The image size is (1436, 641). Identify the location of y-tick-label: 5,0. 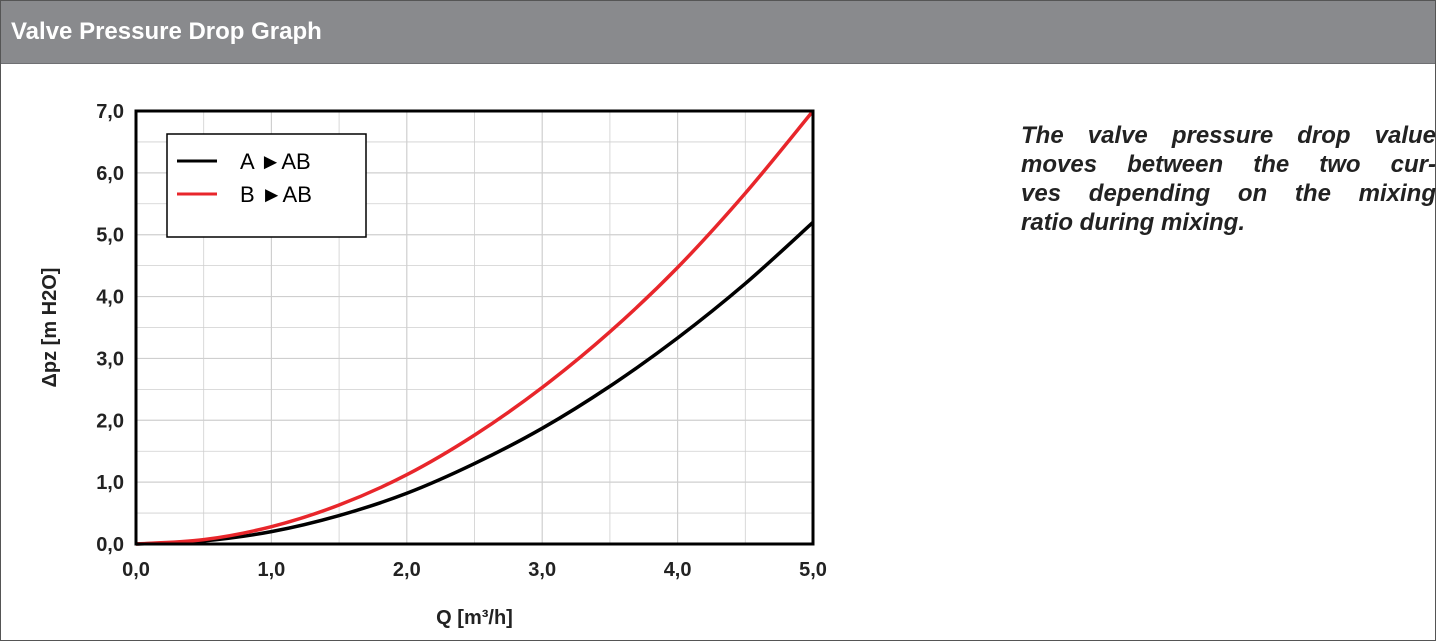
(110, 236).